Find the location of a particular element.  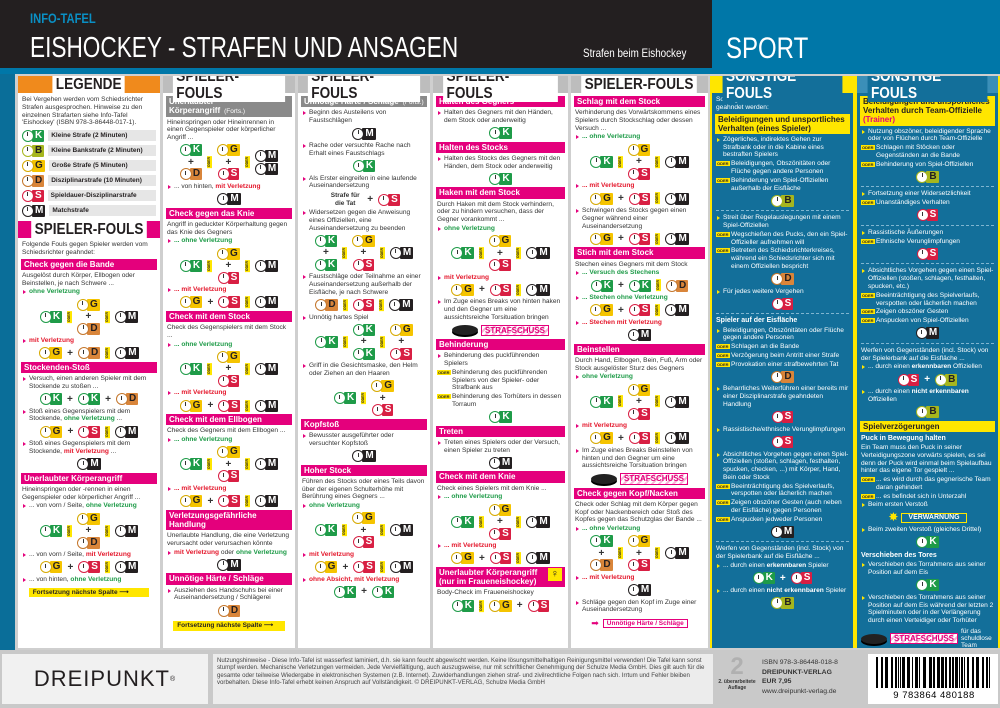

penalty-shot-label: STRAFSCHUSS is located at coordinates (653, 479).